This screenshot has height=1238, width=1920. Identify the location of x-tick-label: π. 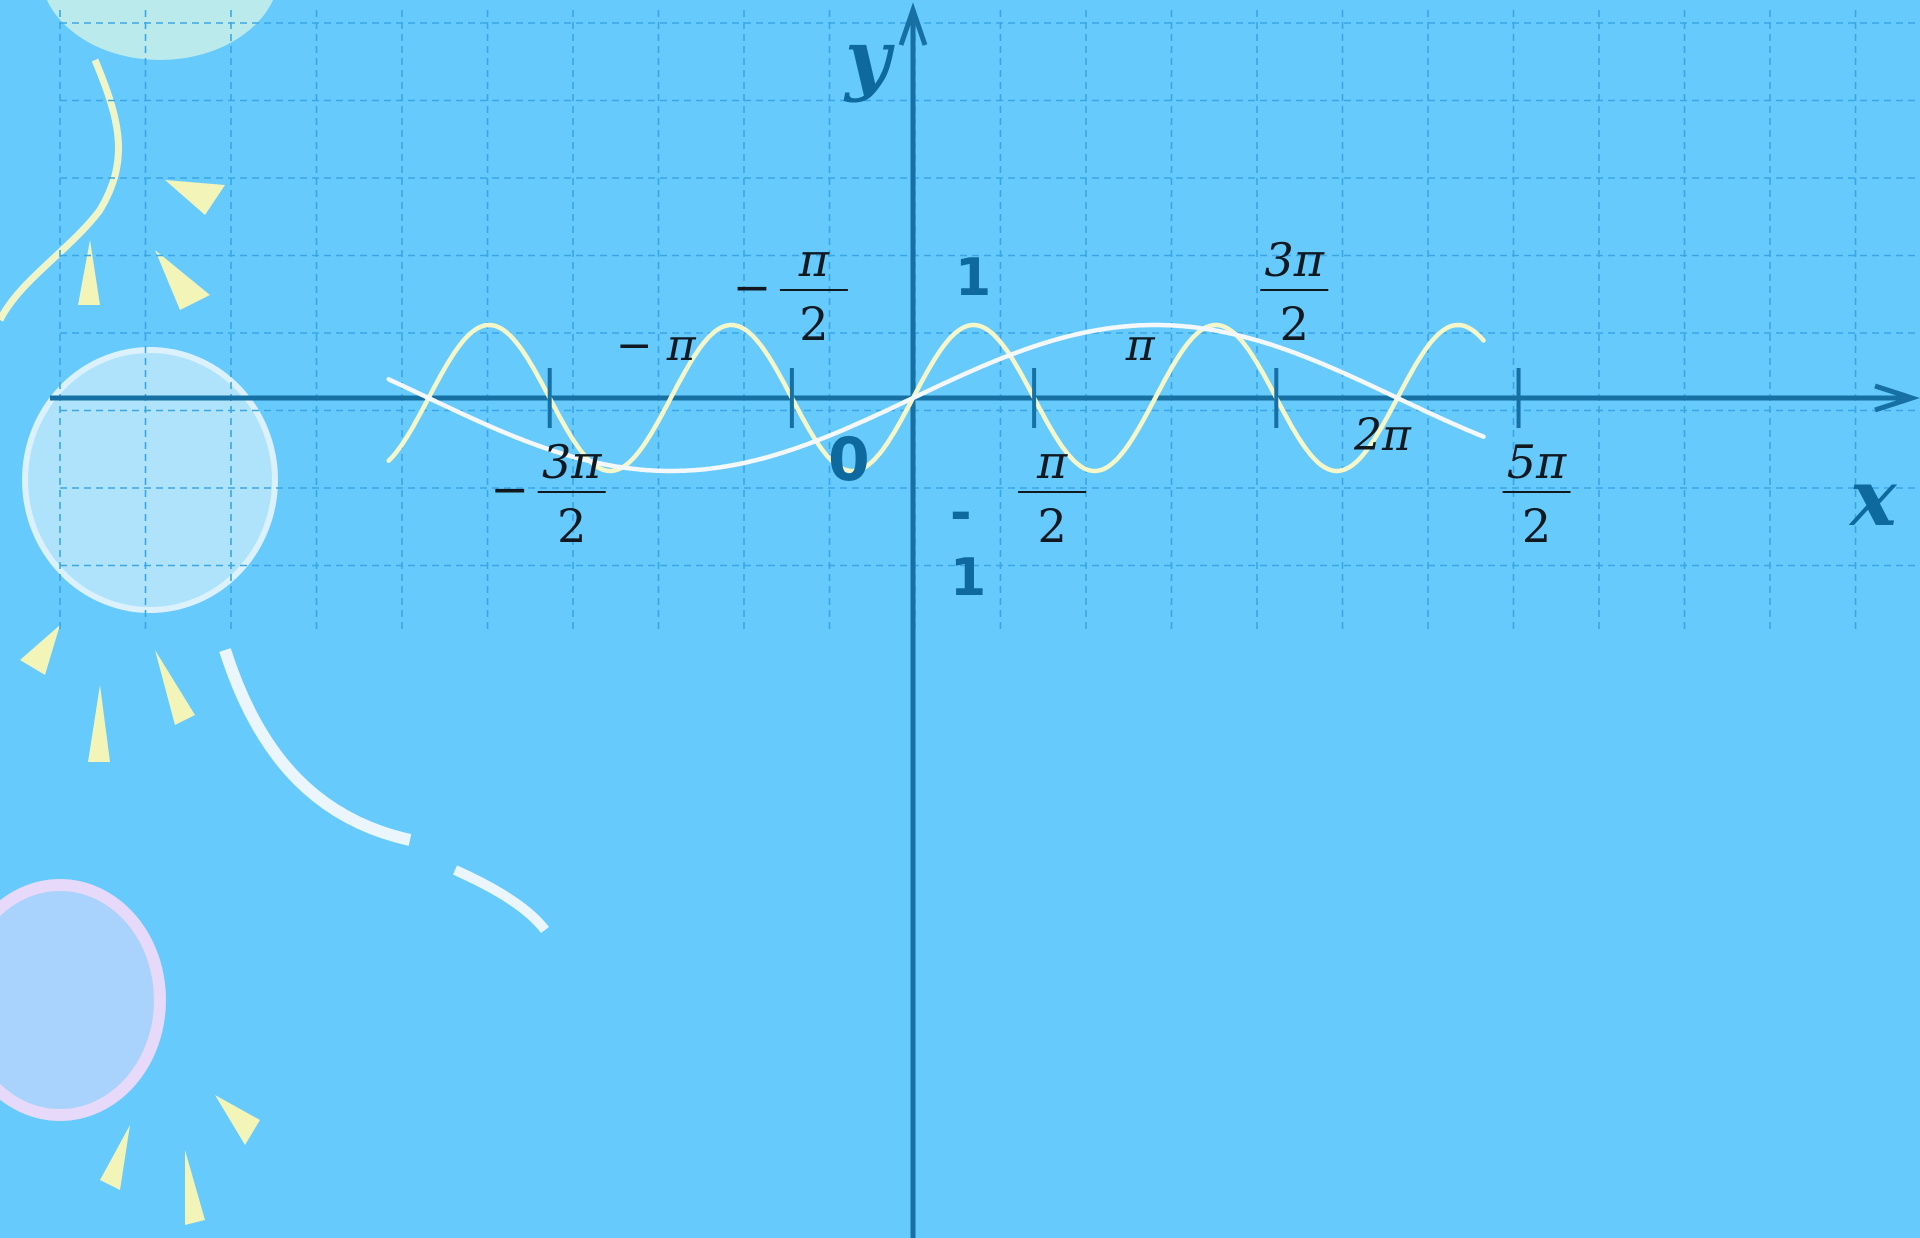
(1140, 345).